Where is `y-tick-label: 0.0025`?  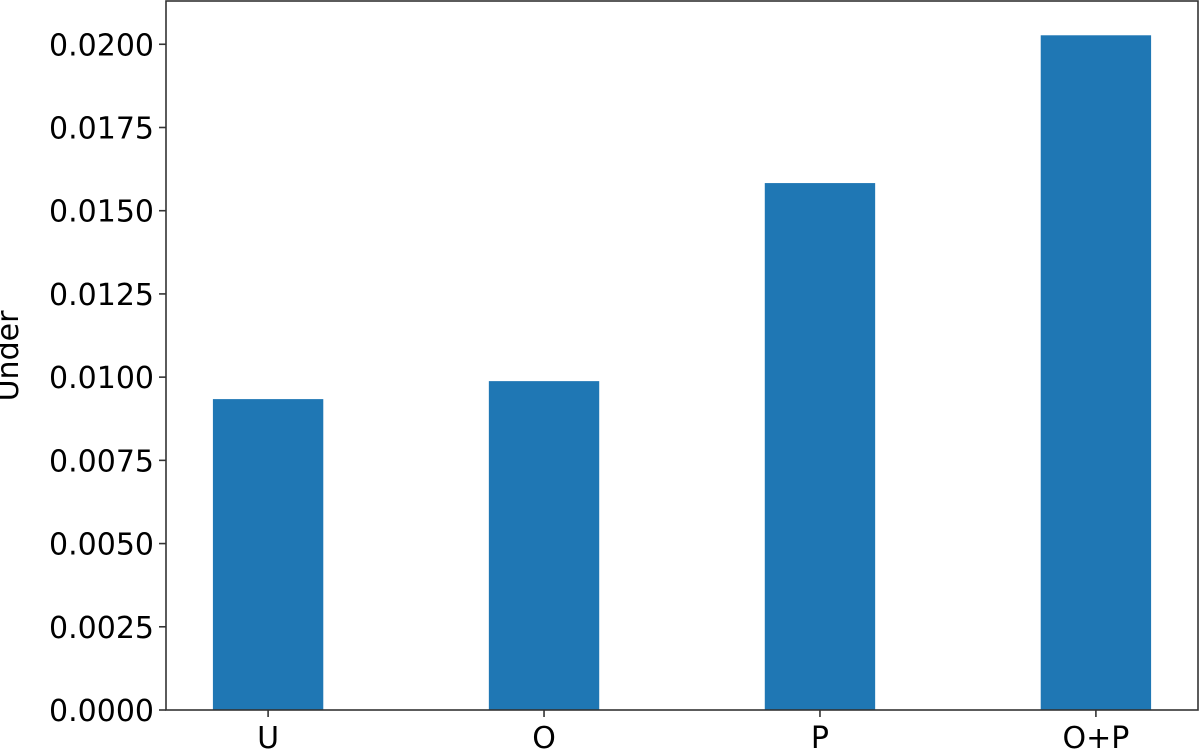 y-tick-label: 0.0025 is located at coordinates (101, 628).